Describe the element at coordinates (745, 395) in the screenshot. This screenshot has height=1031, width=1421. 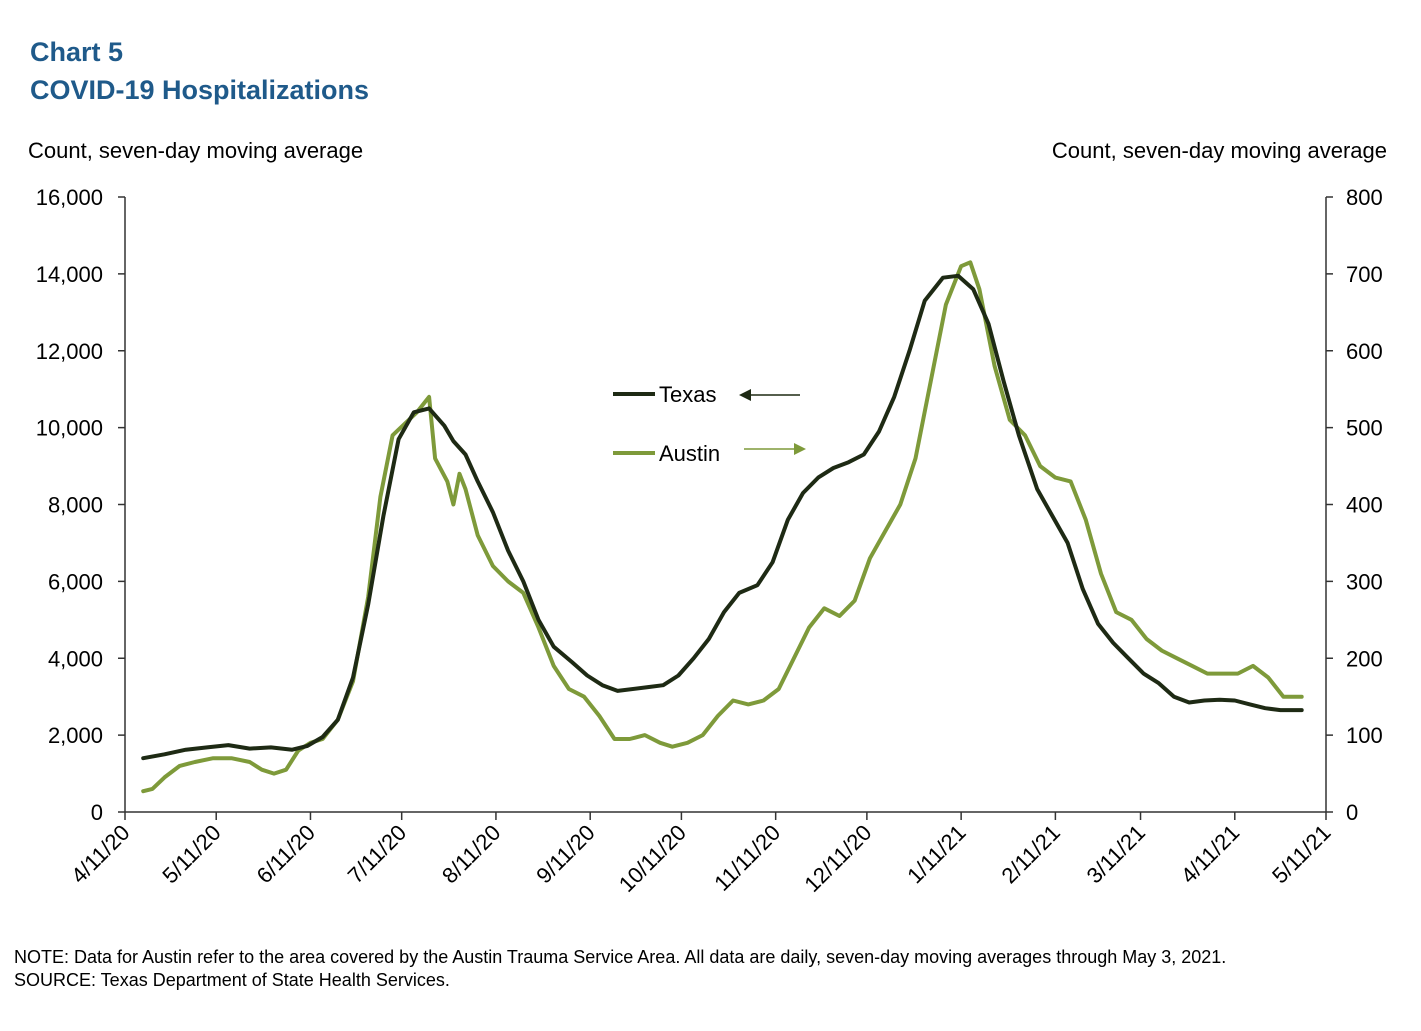
I see `legend-arrow-left-icon` at that location.